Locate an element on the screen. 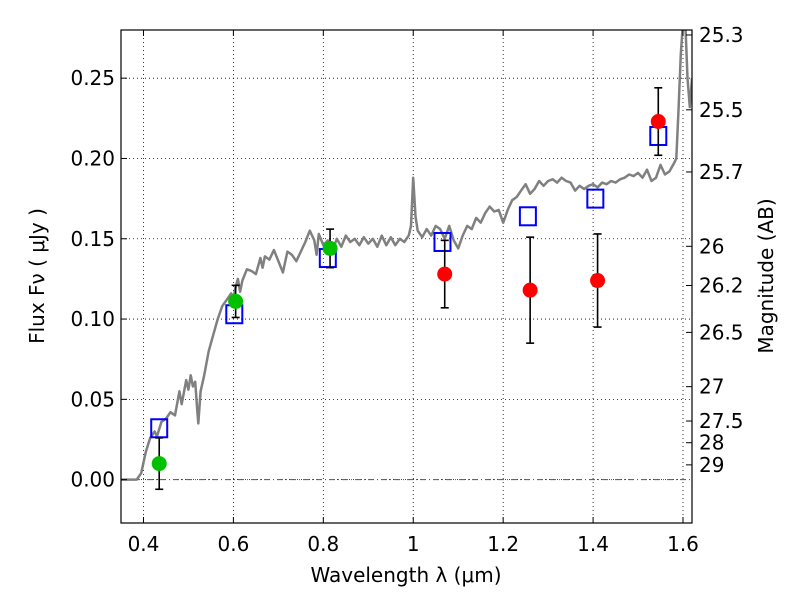  x-tick-label: 0.4 is located at coordinates (144, 544).